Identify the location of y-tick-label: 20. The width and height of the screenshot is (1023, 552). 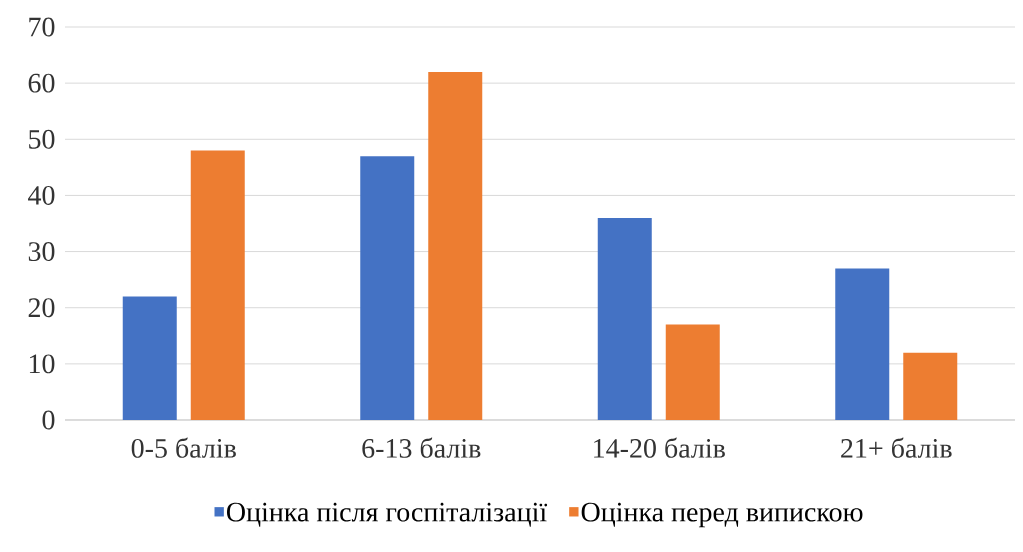
(41, 308).